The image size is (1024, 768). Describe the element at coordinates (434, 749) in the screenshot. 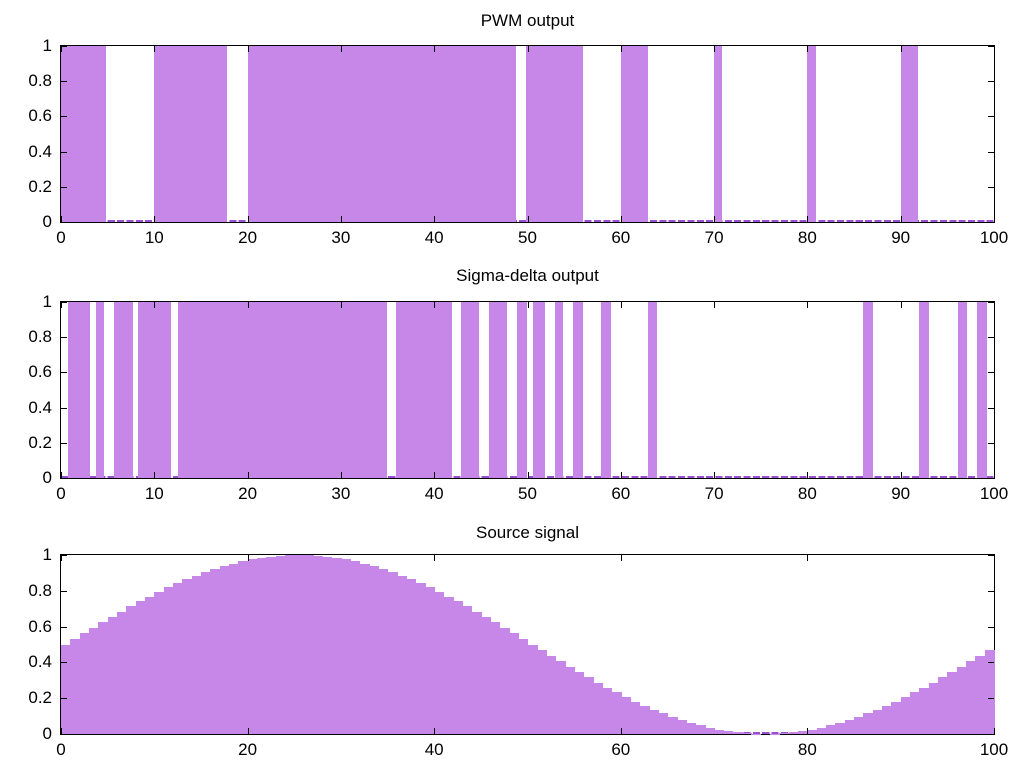

I see `x-tick-label: 40` at that location.